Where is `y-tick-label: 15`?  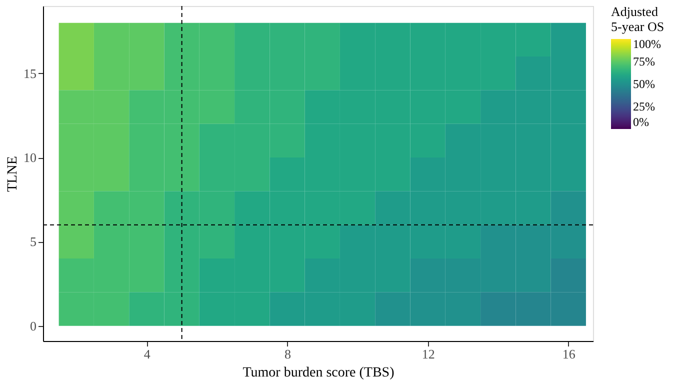 y-tick-label: 15 is located at coordinates (30, 73).